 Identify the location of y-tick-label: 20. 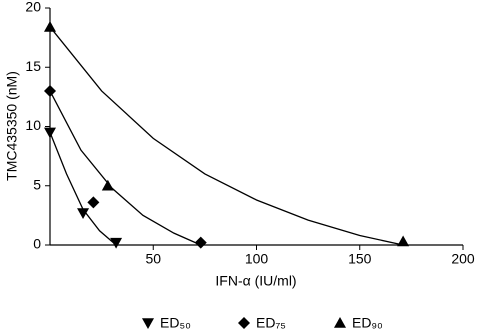
(33, 7).